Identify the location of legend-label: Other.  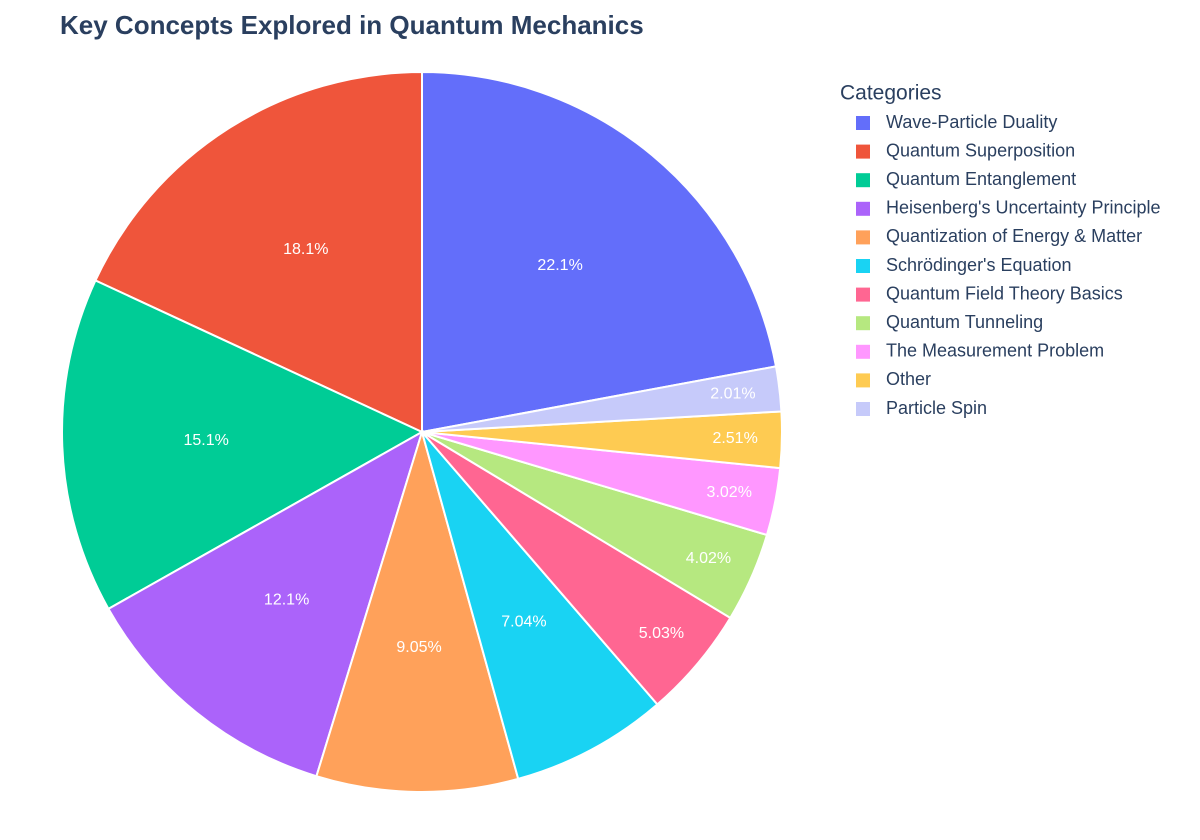
(908, 379).